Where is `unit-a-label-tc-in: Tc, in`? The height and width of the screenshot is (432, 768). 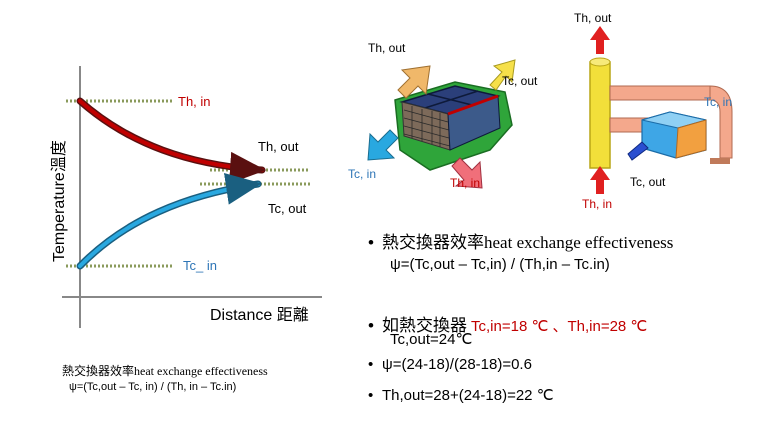 unit-a-label-tc-in: Tc, in is located at coordinates (362, 174).